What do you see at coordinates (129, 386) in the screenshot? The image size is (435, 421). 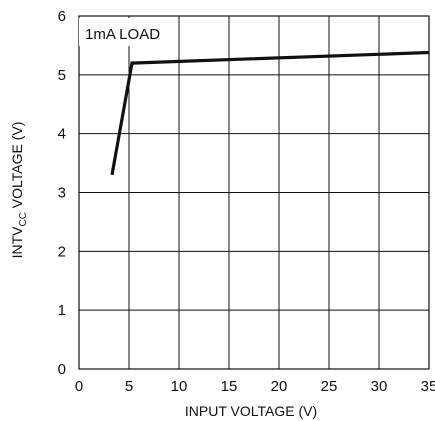 I see `x-tick-label-5: 5` at bounding box center [129, 386].